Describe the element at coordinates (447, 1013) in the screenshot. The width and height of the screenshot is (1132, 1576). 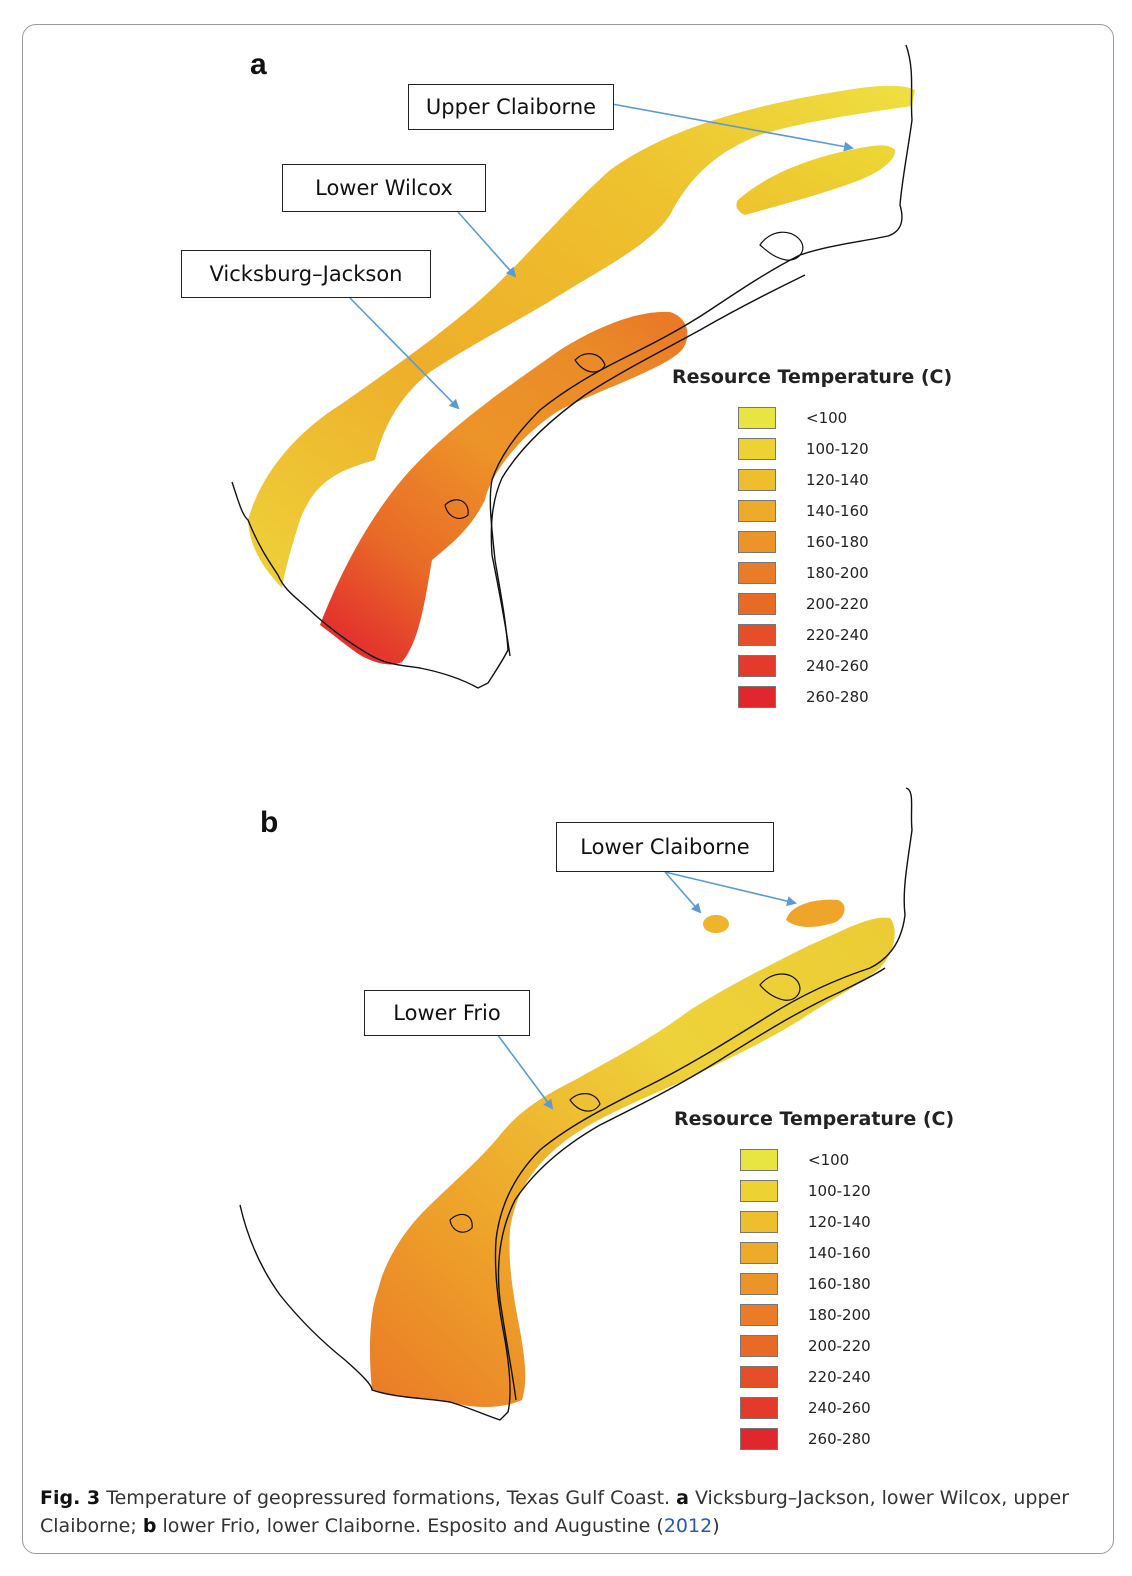
I see `callout-lower-frio: Lower Frio` at that location.